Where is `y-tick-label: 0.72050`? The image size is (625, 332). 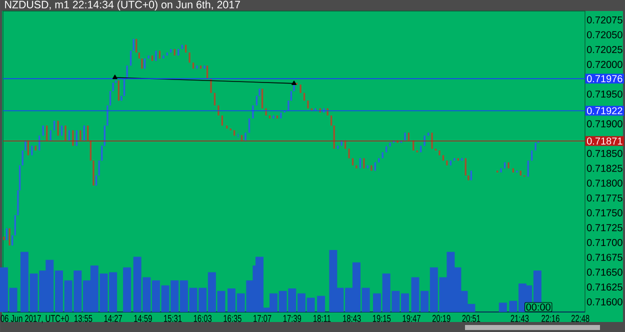 y-tick-label: 0.72050 is located at coordinates (604, 34).